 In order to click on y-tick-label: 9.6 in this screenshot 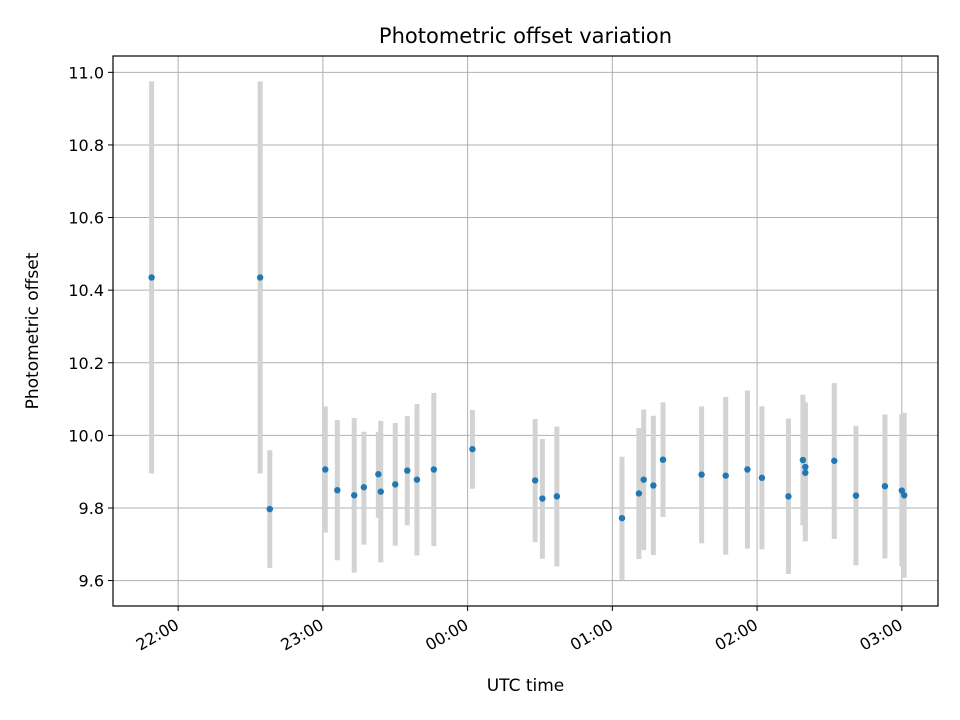, I will do `click(91, 581)`.